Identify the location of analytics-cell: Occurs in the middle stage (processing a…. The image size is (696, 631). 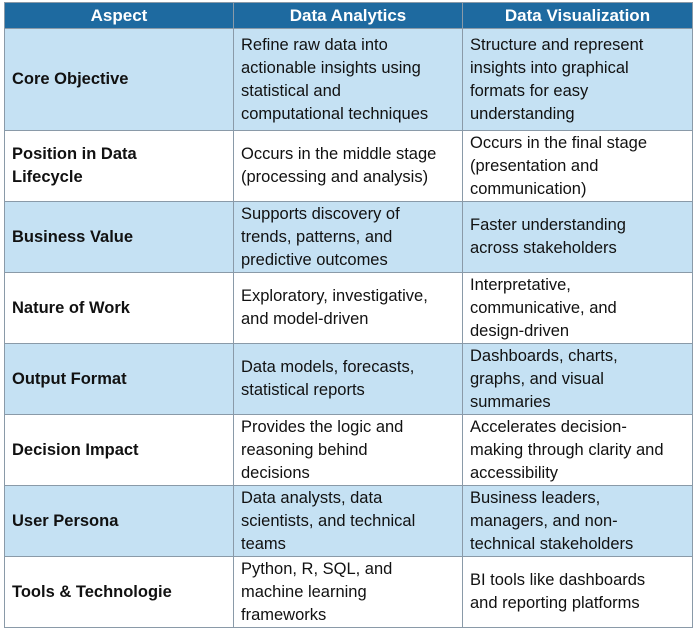
(348, 166).